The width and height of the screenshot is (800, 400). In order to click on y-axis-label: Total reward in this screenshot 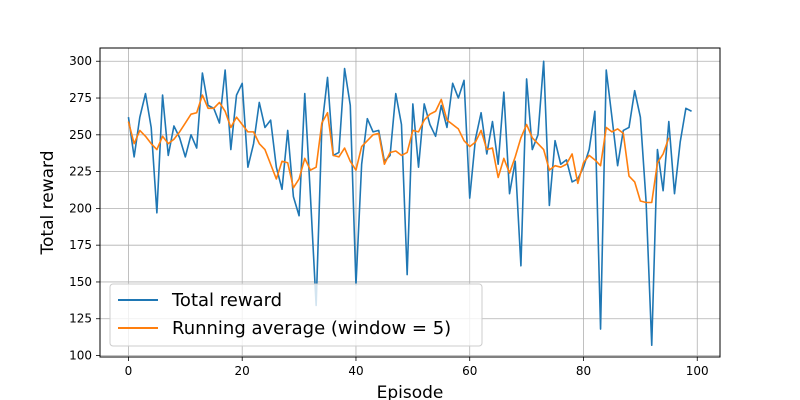, I will do `click(48, 203)`.